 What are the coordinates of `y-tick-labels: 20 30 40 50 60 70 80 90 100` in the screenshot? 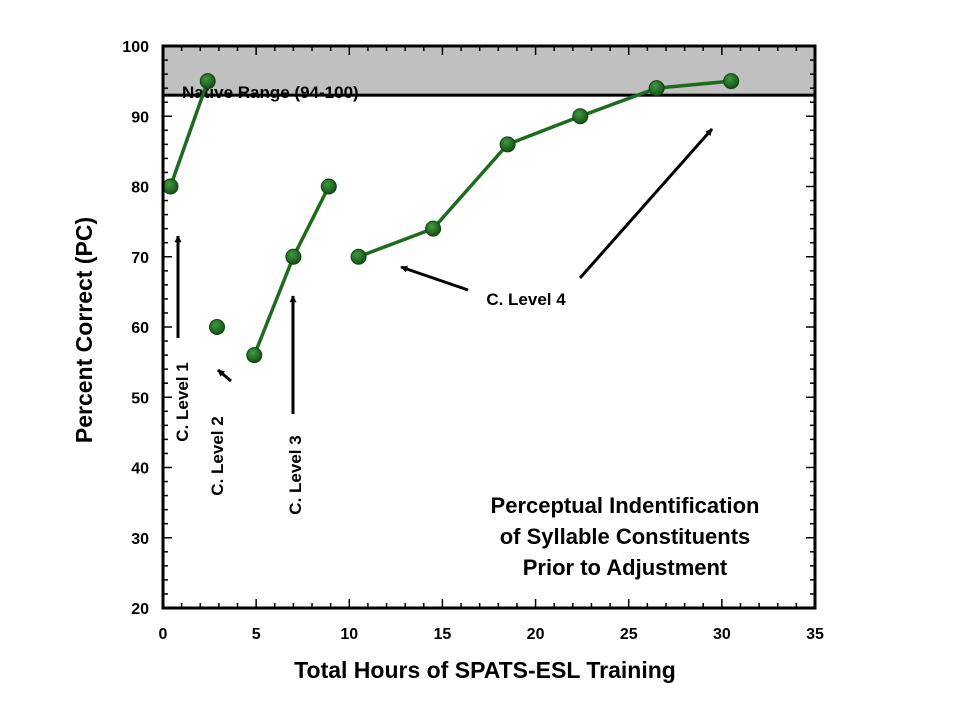 It's located at (135, 328).